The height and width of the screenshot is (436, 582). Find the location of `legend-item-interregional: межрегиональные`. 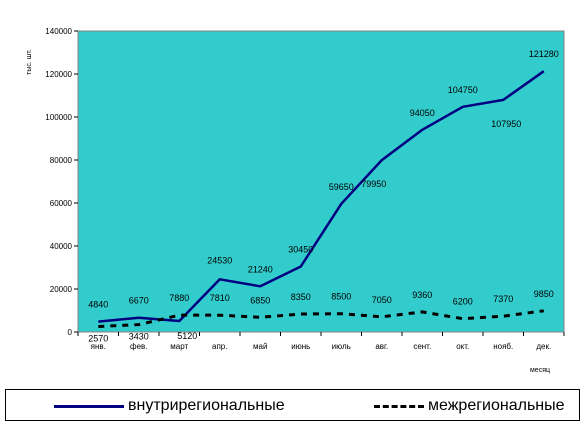

legend-item-interregional: межрегиональные is located at coordinates (469, 406).